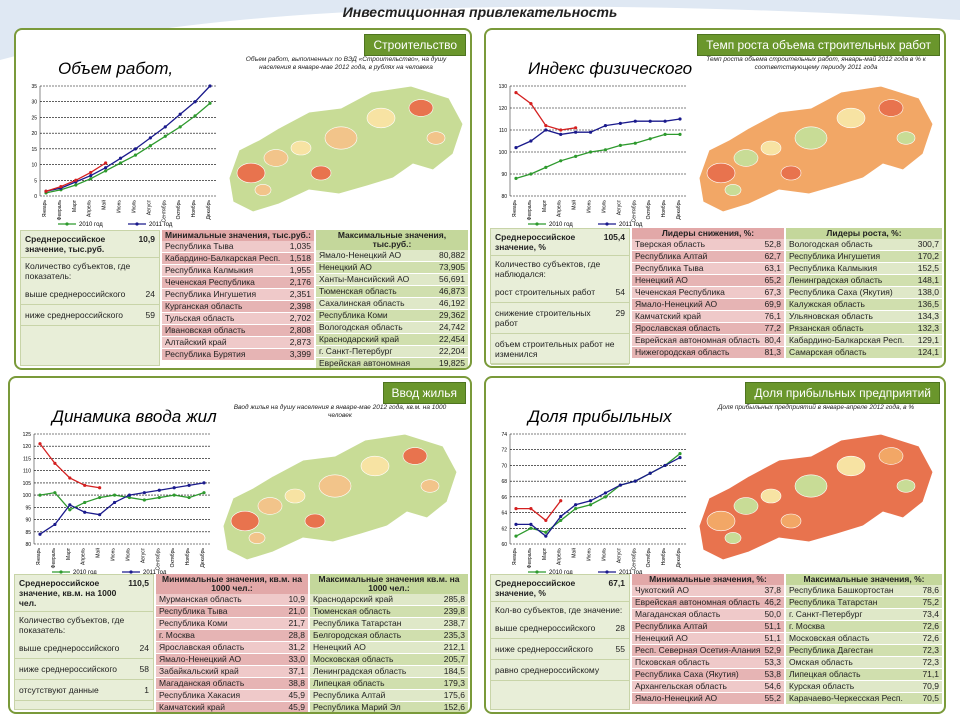 This screenshot has width=960, height=720. I want to click on row-value: 76,1, so click(772, 316).